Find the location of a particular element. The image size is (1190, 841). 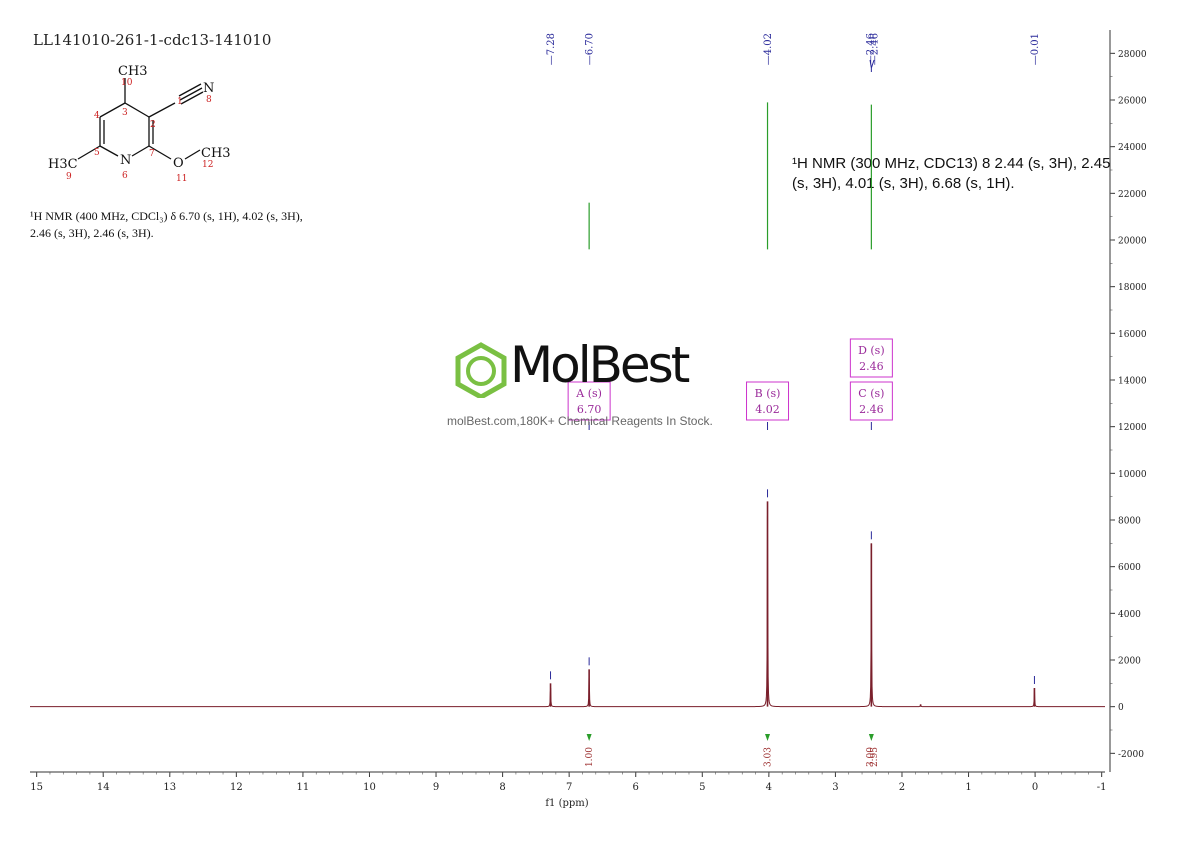

atom-number: 11 is located at coordinates (181, 179).